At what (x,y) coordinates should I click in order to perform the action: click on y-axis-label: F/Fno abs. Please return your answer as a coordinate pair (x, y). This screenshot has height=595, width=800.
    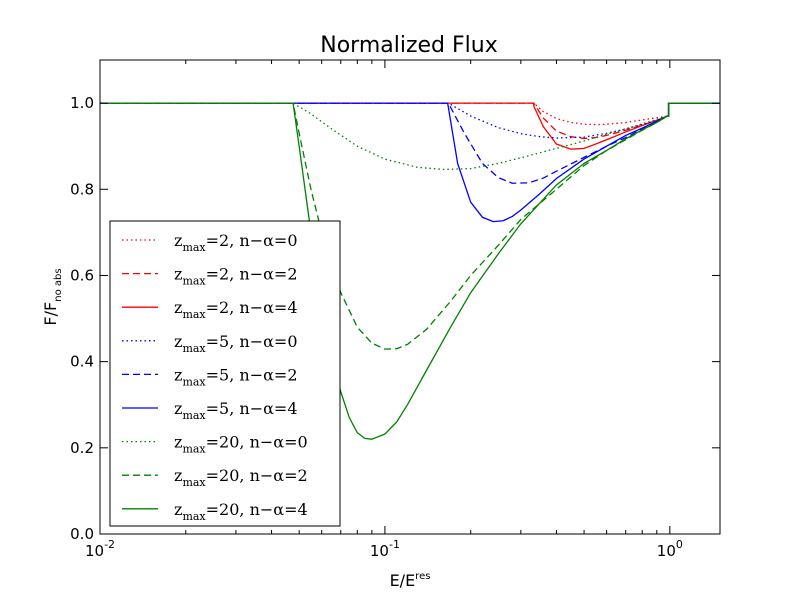
    Looking at the image, I should click on (52, 296).